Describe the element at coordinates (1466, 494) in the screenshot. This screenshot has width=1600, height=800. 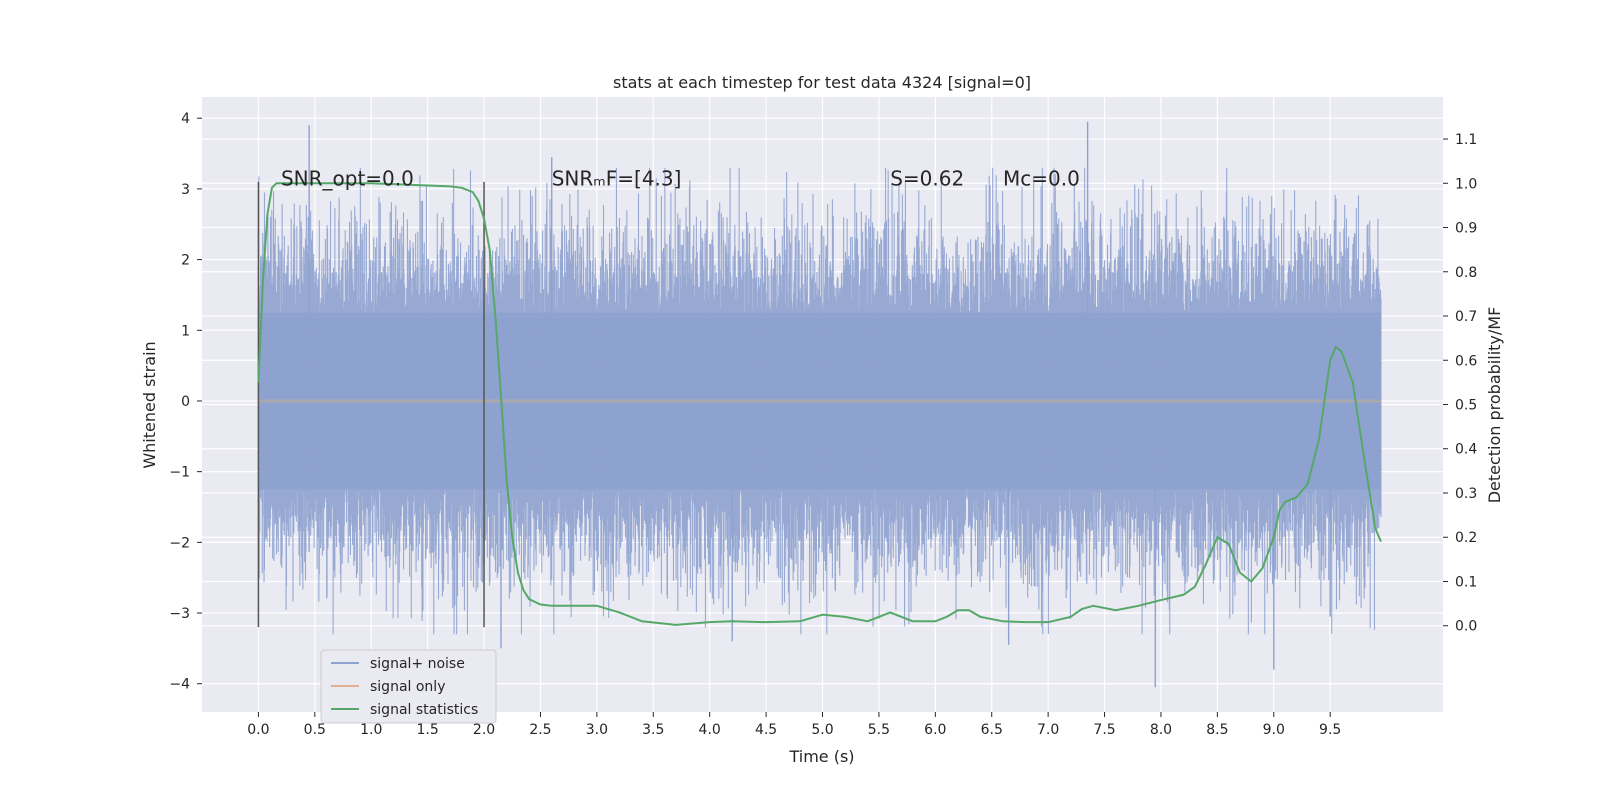
I see `y2-tick-label: 0.3` at that location.